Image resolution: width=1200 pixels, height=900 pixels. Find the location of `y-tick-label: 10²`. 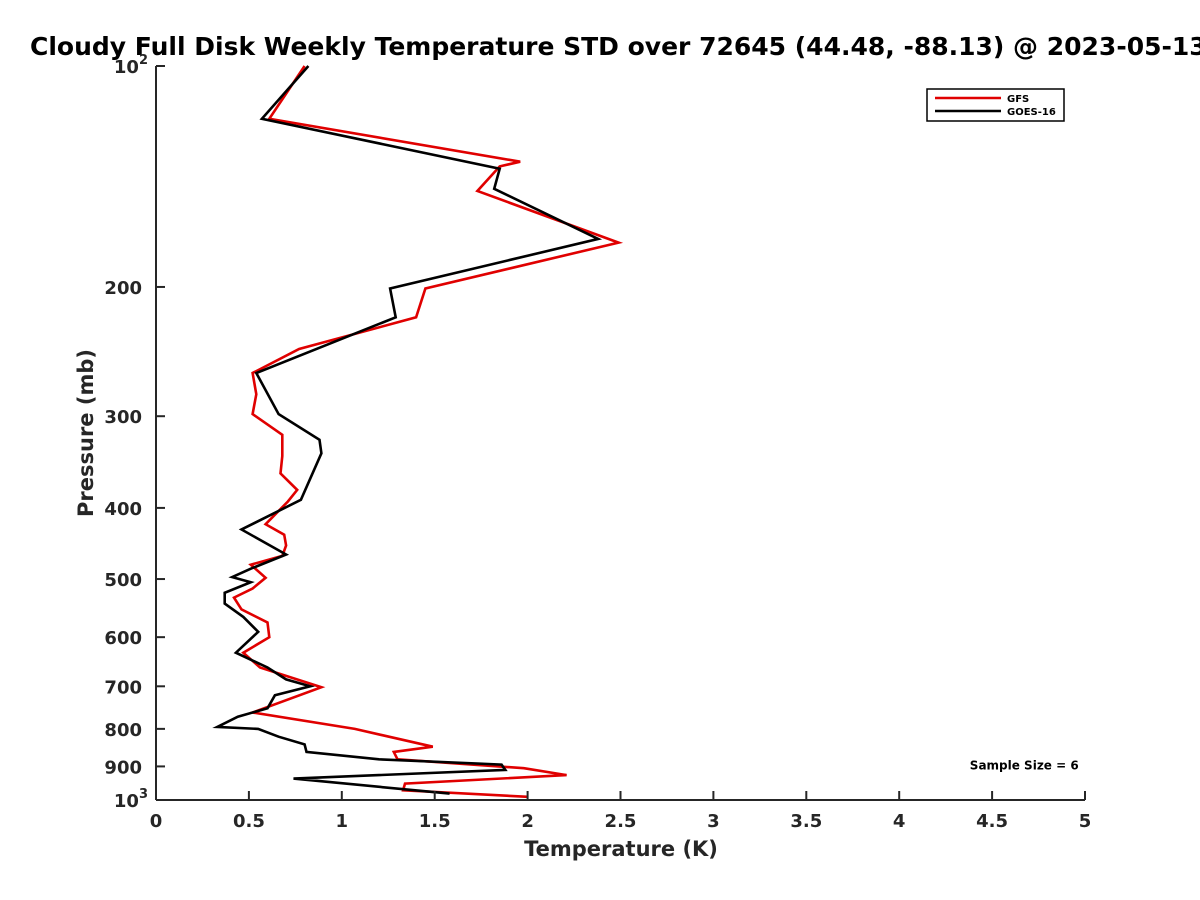

y-tick-label: 10² is located at coordinates (131, 65).